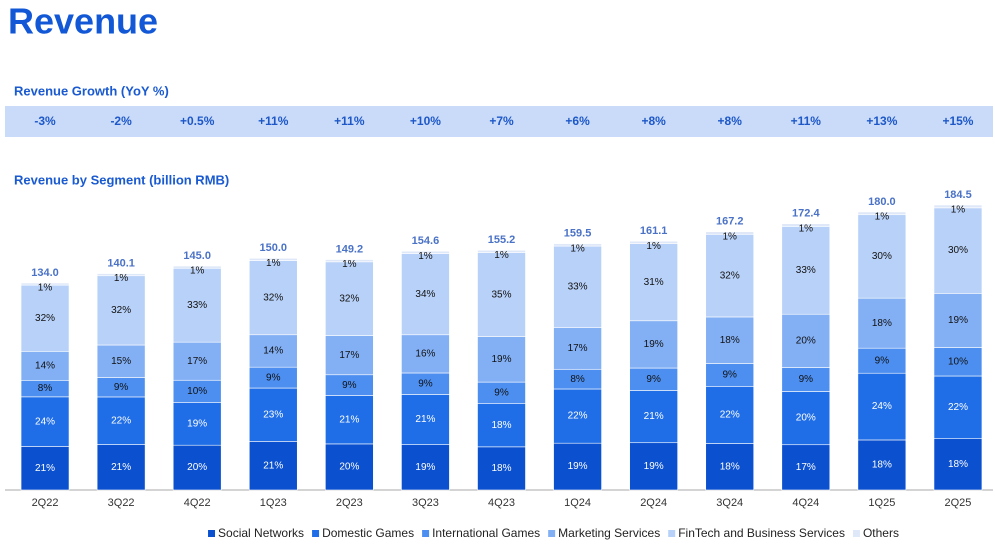 The height and width of the screenshot is (545, 995). What do you see at coordinates (881, 121) in the screenshot?
I see `growth-label: +13%` at bounding box center [881, 121].